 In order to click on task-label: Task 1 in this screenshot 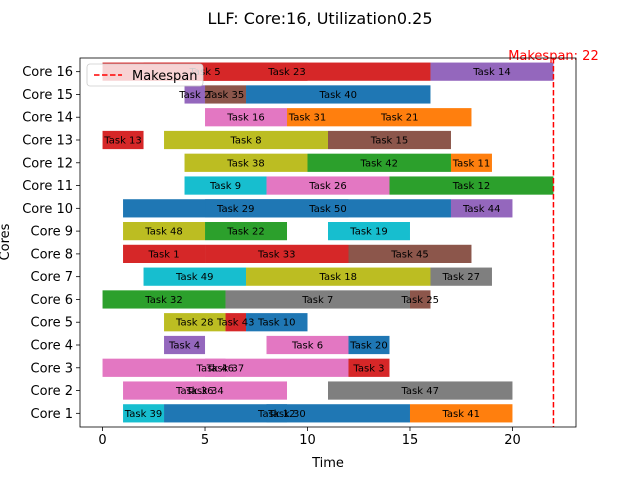, I will do `click(163, 254)`.